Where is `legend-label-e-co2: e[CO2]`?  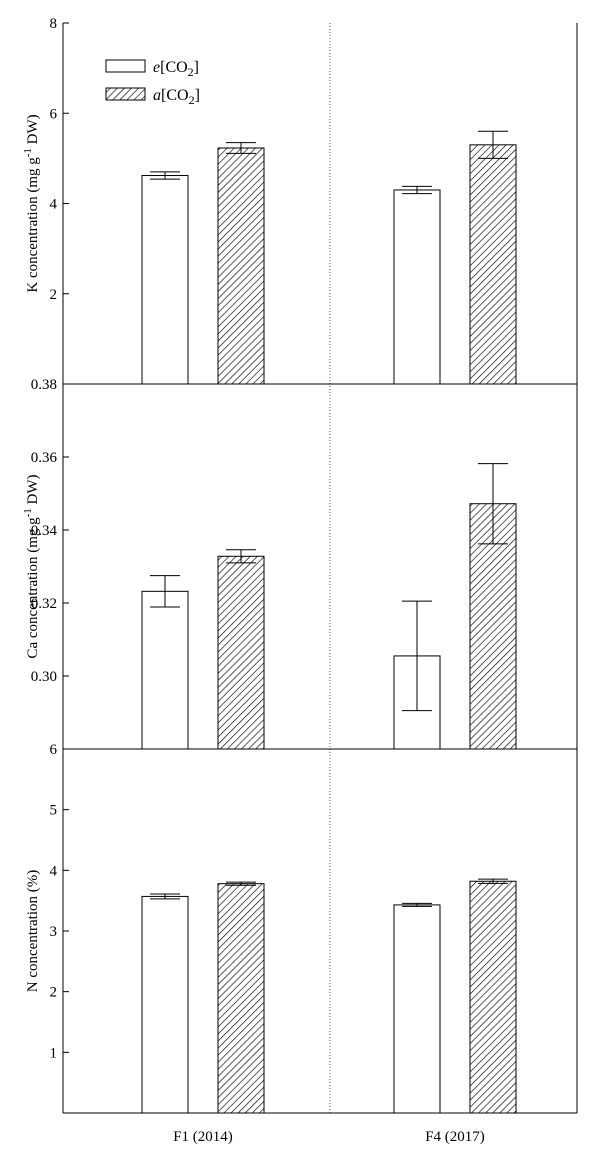 legend-label-e-co2: e[CO2] is located at coordinates (176, 69).